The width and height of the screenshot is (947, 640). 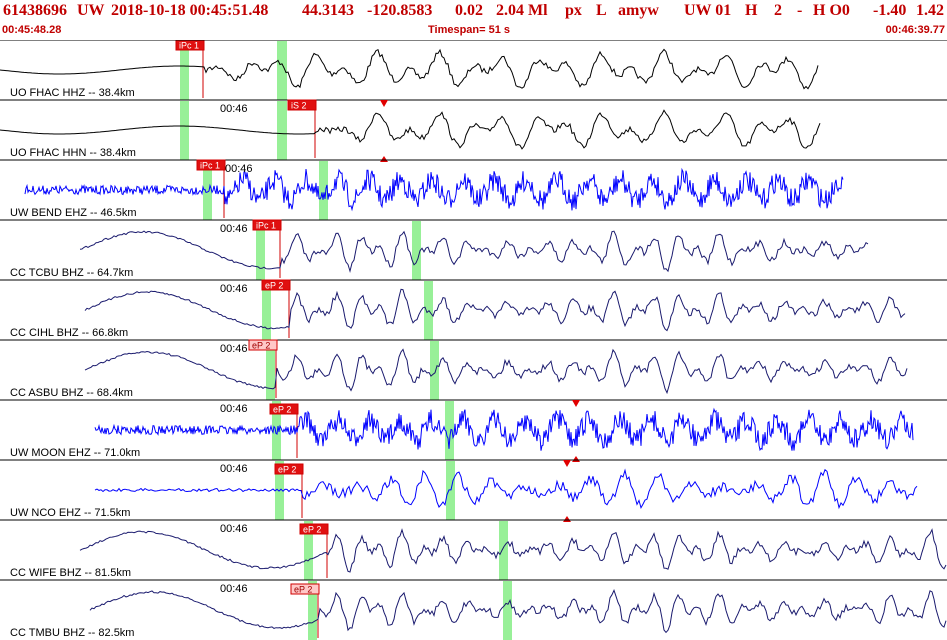 What do you see at coordinates (91, 10) in the screenshot?
I see `network-code: UW` at bounding box center [91, 10].